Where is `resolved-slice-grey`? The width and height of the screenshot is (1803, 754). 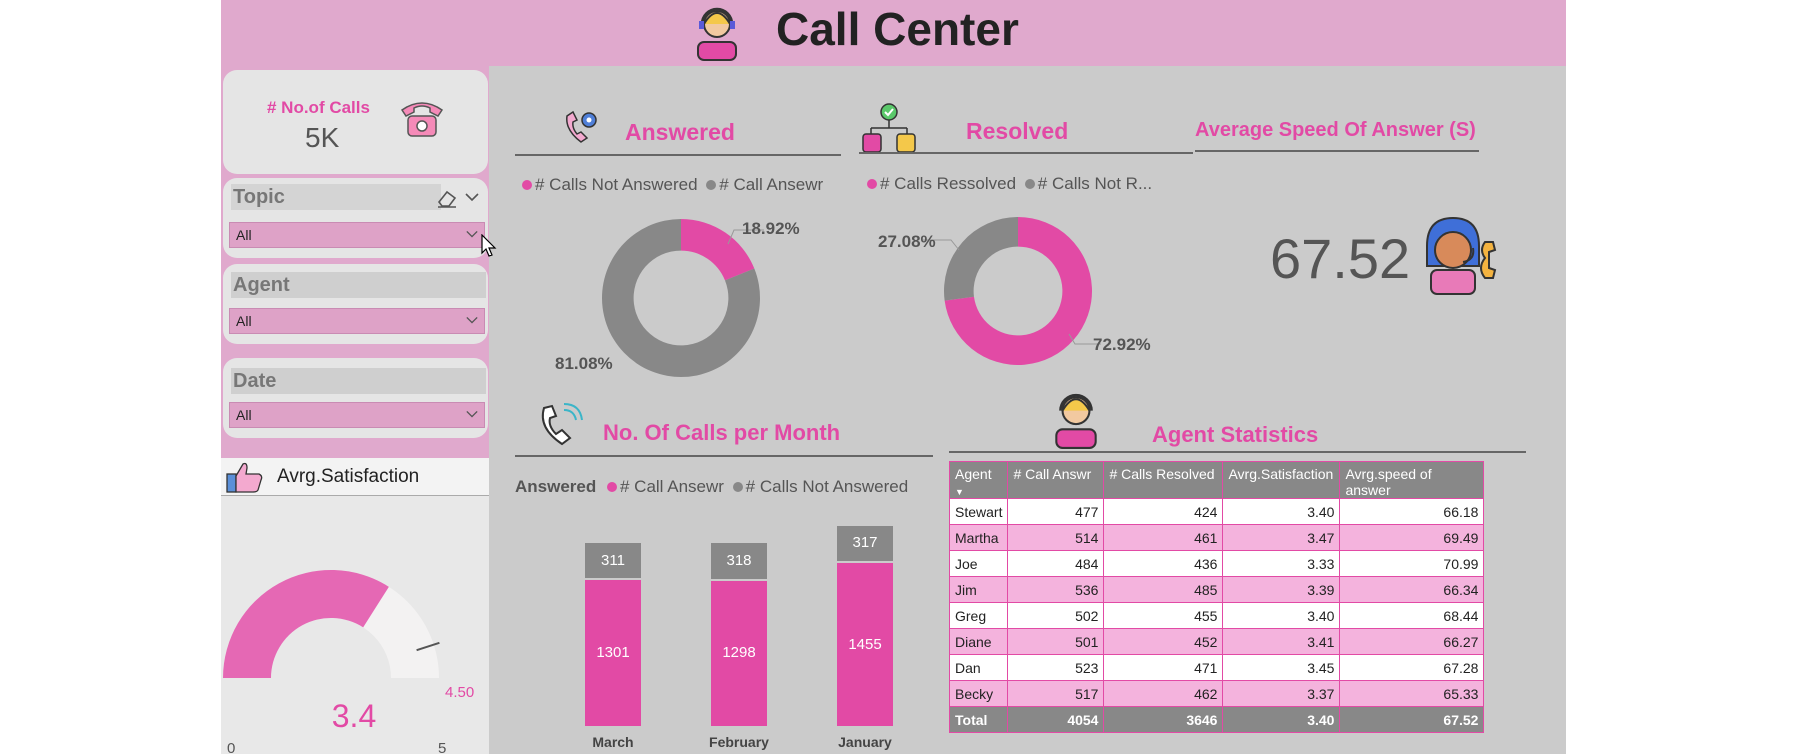
resolved-slice-grey is located at coordinates (981, 259).